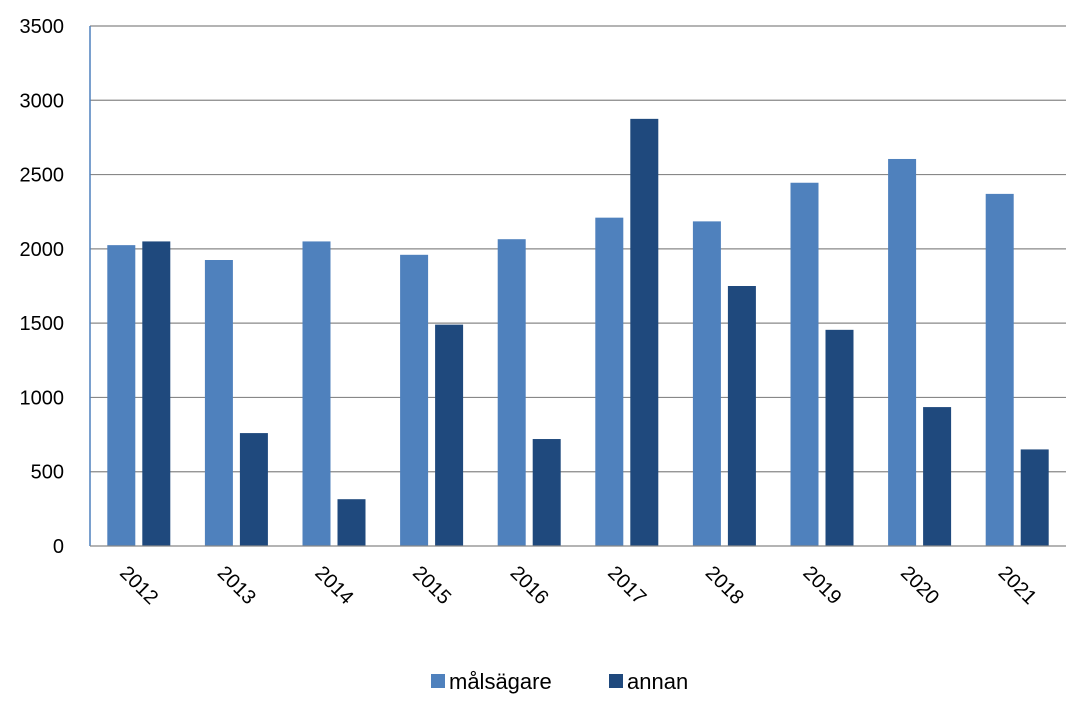  I want to click on y-tick-label: 1000, so click(42, 398).